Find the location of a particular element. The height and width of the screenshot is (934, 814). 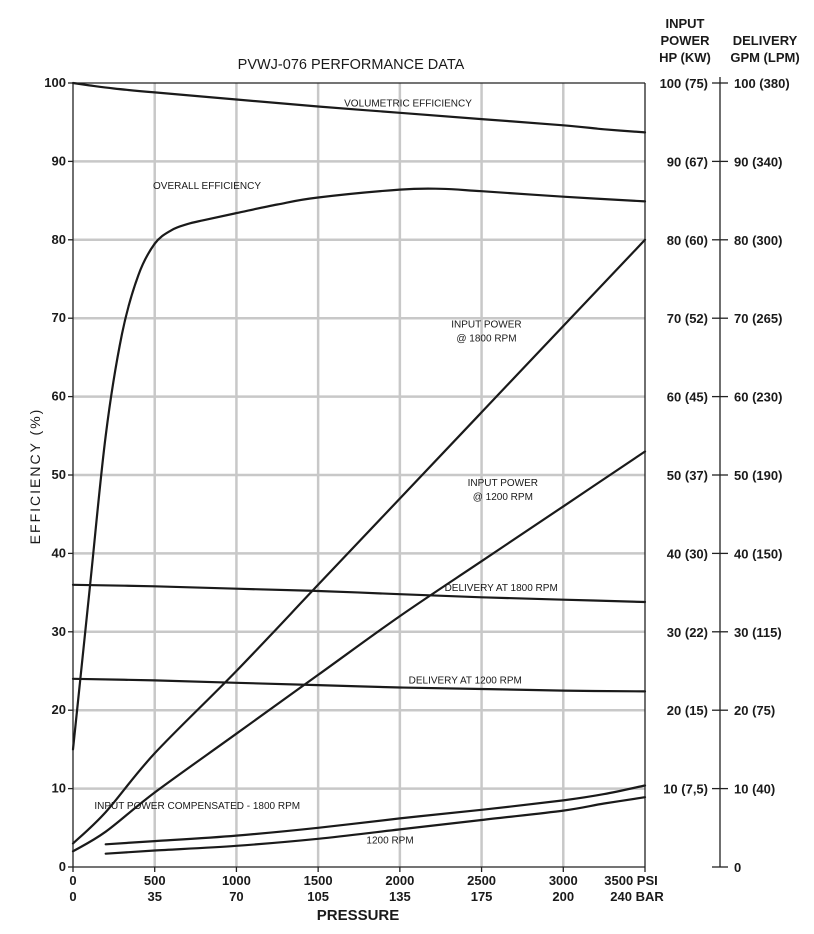

y-axis-label: EFFICIENCY (%) is located at coordinates (35, 476).